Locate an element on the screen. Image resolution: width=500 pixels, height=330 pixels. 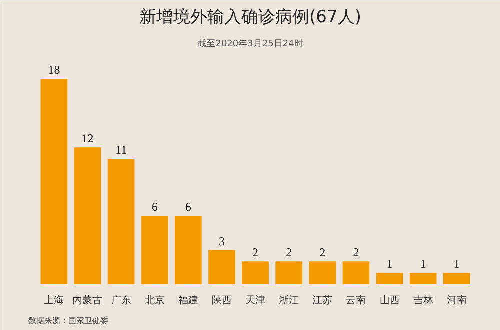
data-label: 18 is located at coordinates (54, 70).